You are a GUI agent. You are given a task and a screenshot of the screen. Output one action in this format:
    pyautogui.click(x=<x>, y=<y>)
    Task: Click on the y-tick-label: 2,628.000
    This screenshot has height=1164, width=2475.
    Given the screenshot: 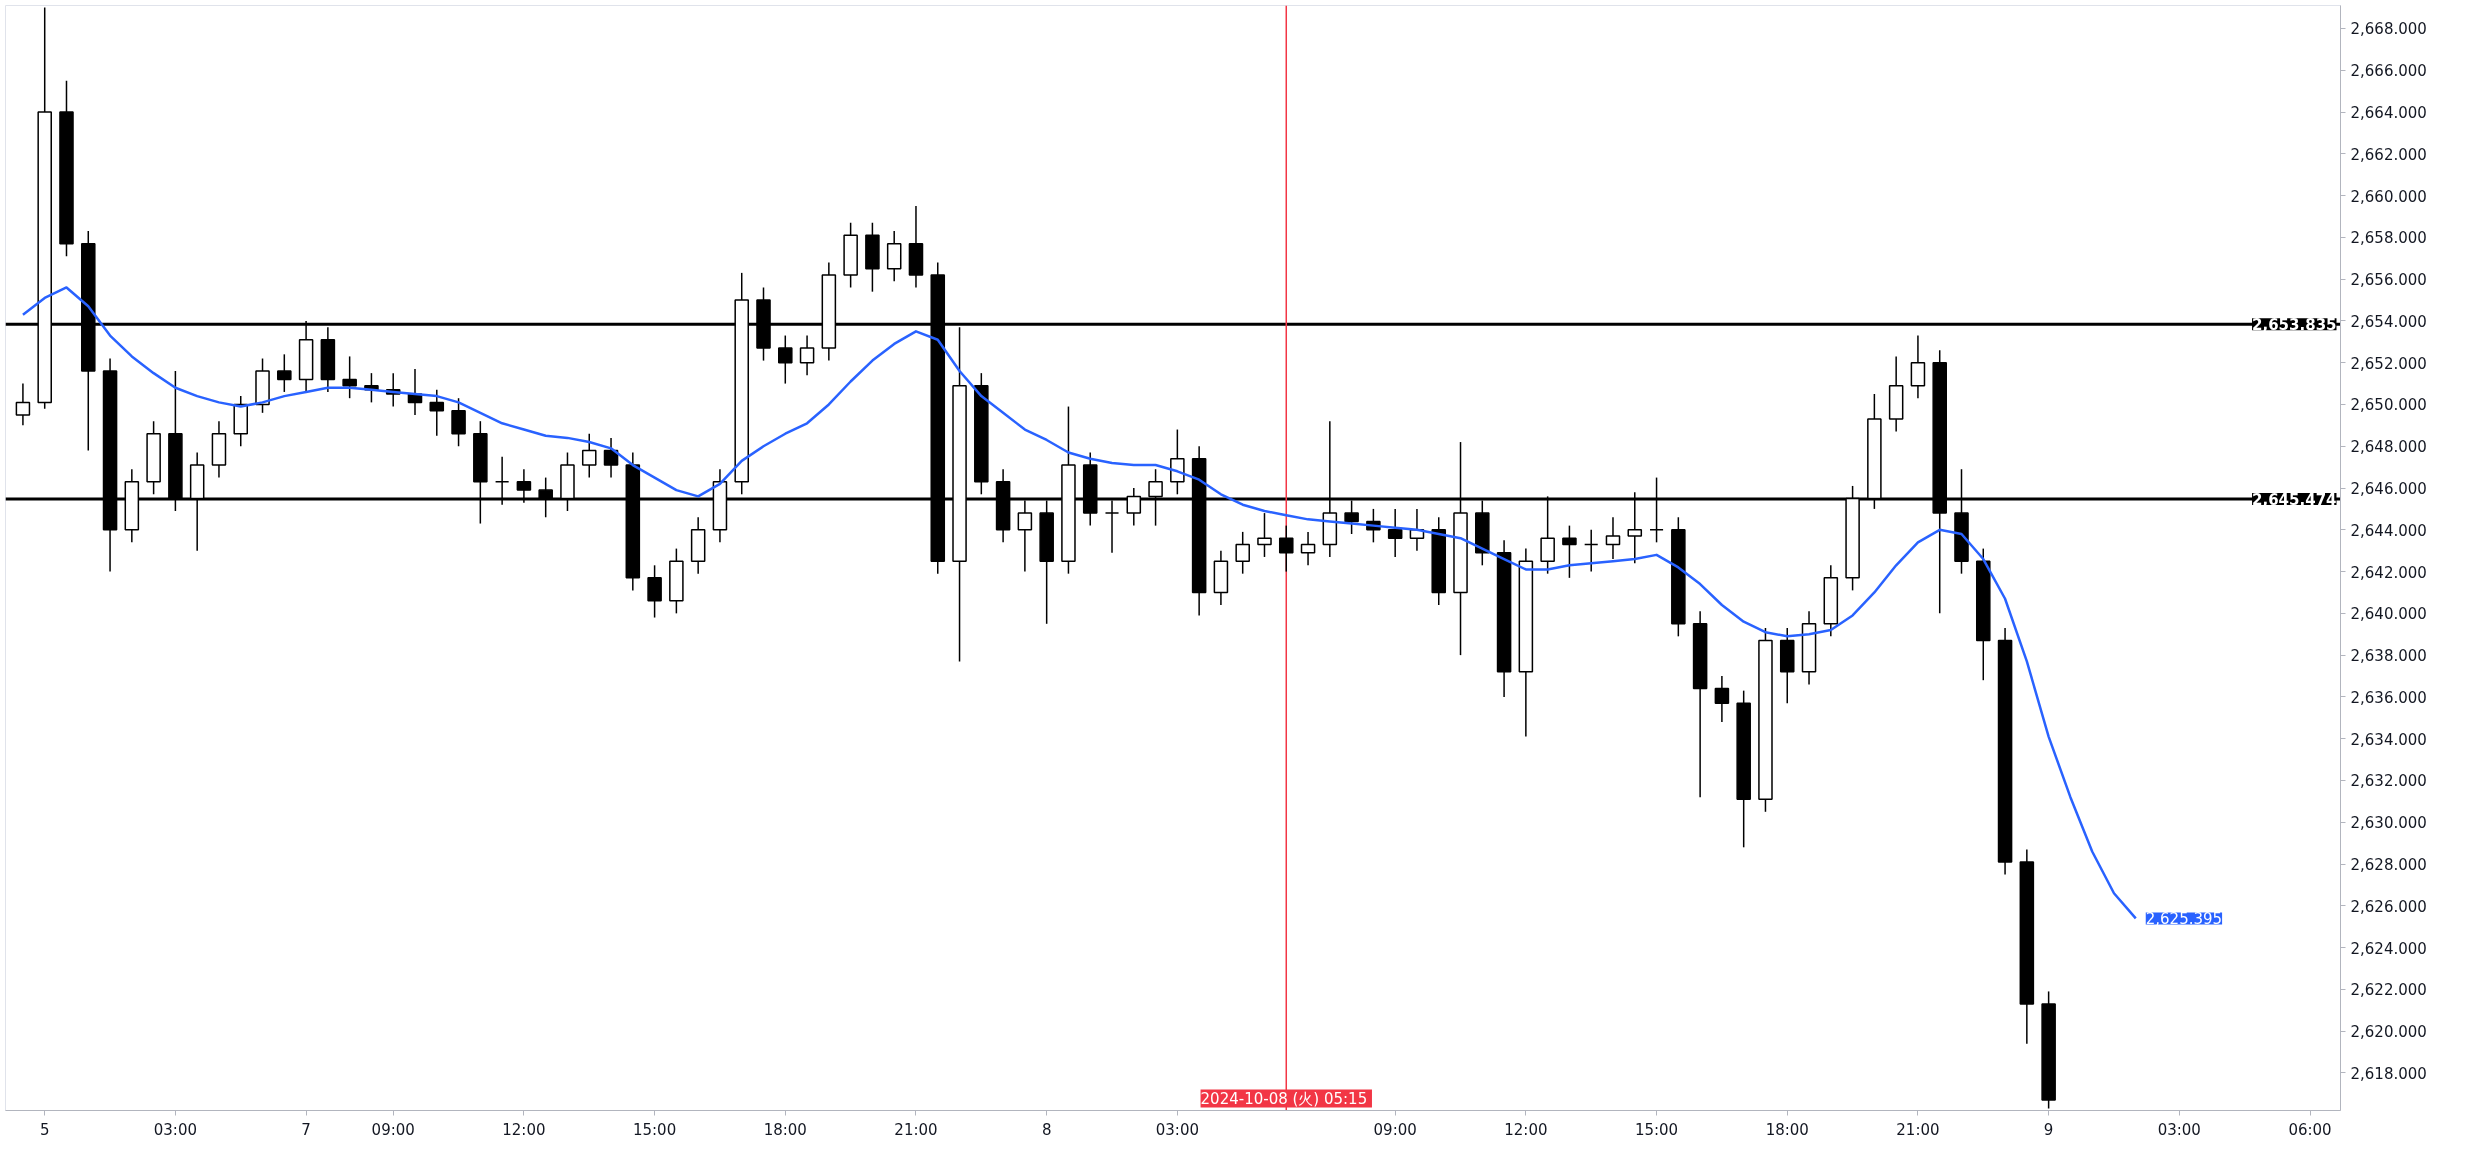 What is the action you would take?
    pyautogui.click(x=2388, y=865)
    